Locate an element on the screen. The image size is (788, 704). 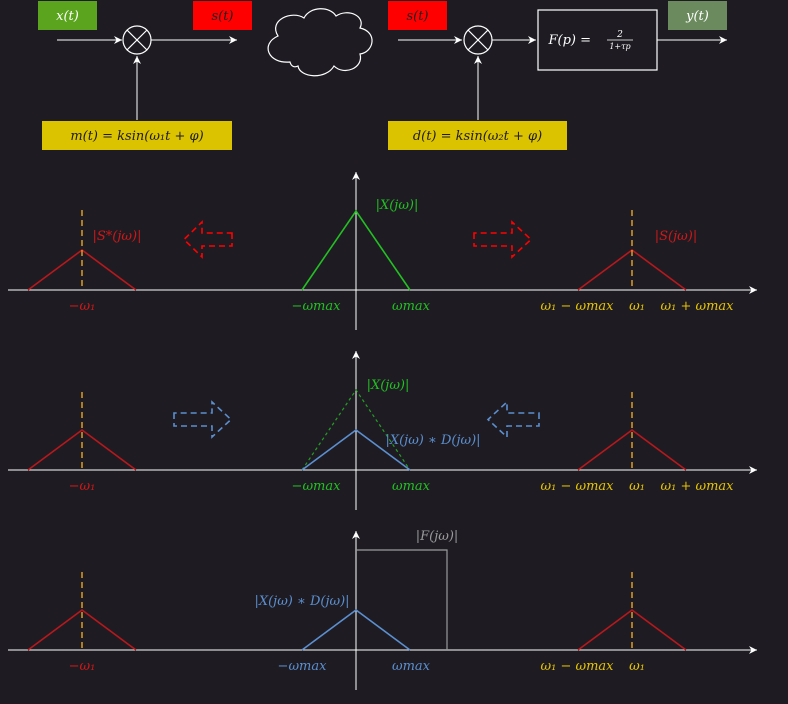
x-spectrum-label-1: |X(jω)| is located at coordinates (397, 205).